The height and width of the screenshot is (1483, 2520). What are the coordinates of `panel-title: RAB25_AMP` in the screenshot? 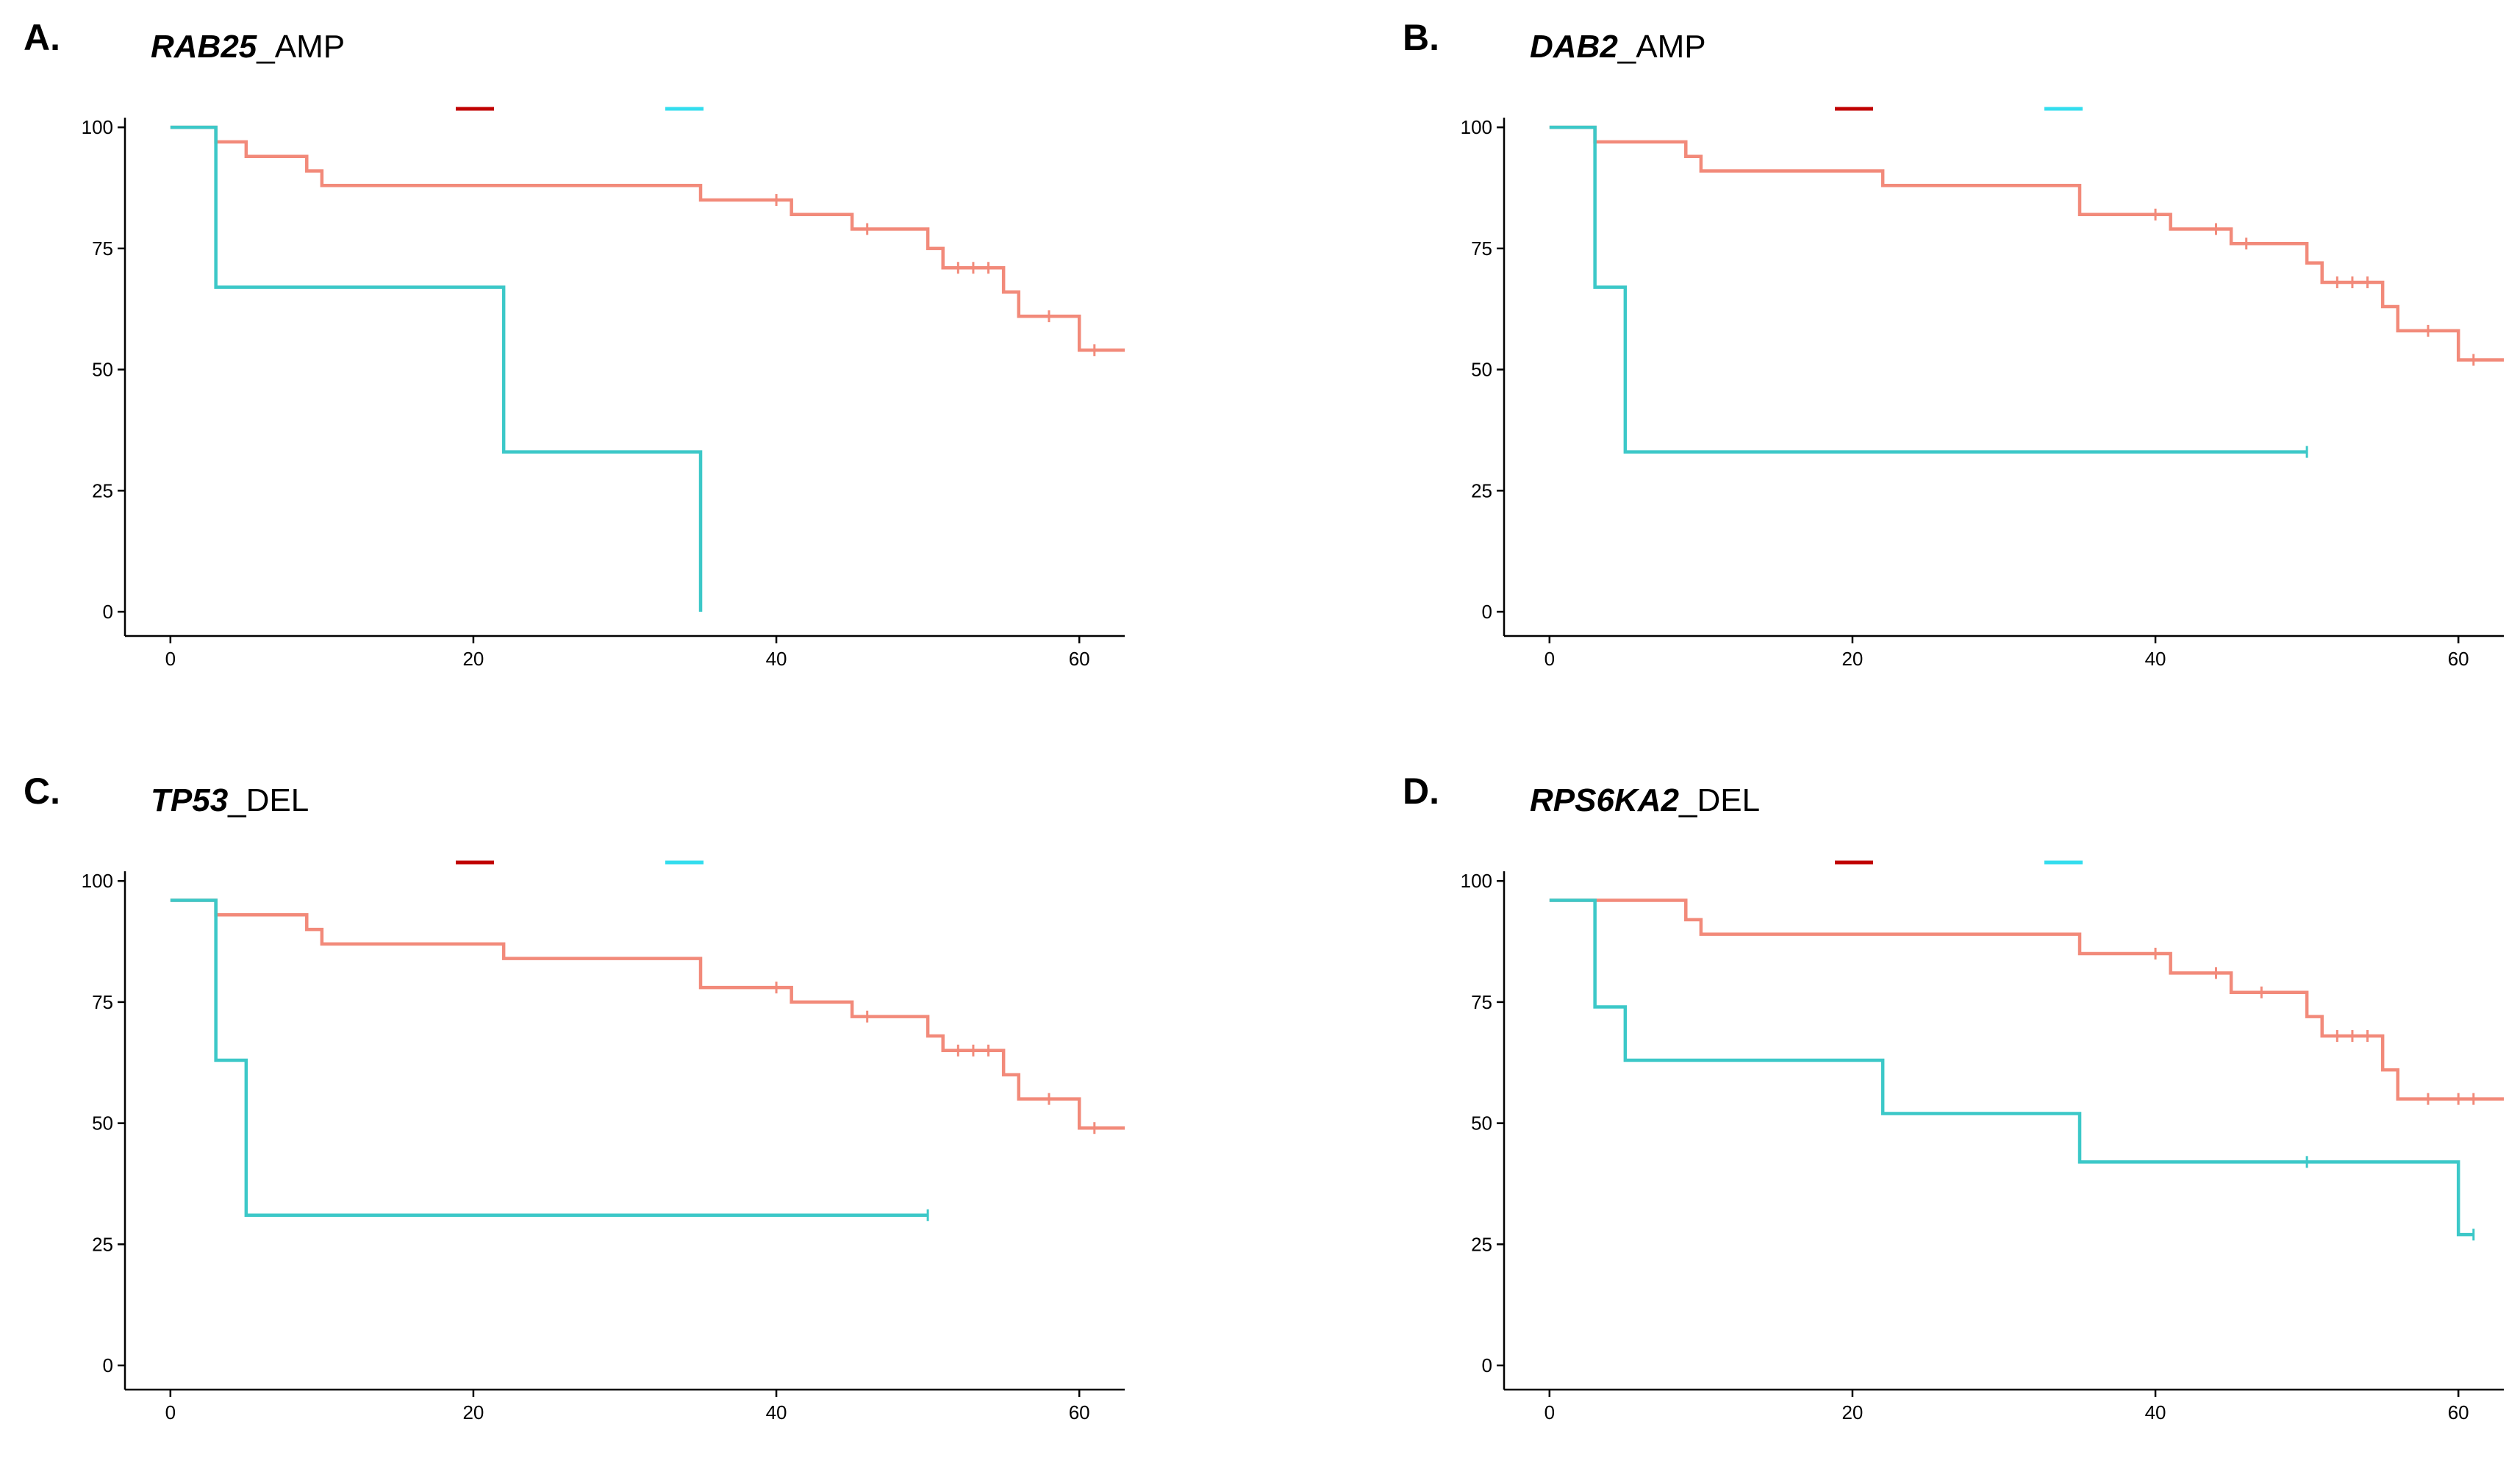 It's located at (248, 47).